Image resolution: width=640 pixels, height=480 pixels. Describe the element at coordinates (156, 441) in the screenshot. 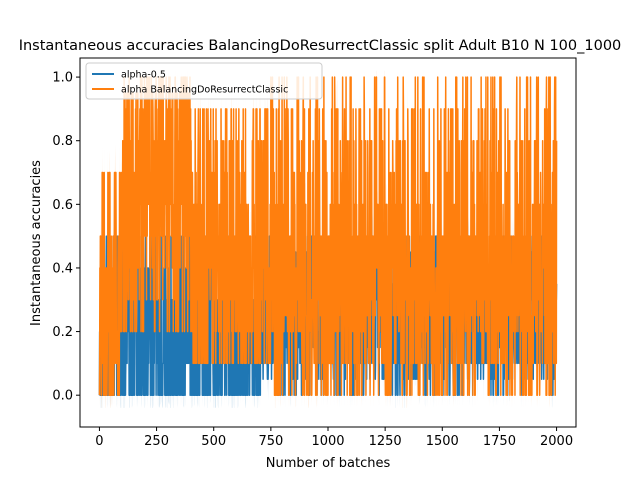

I see `x-tick-label: 250` at that location.